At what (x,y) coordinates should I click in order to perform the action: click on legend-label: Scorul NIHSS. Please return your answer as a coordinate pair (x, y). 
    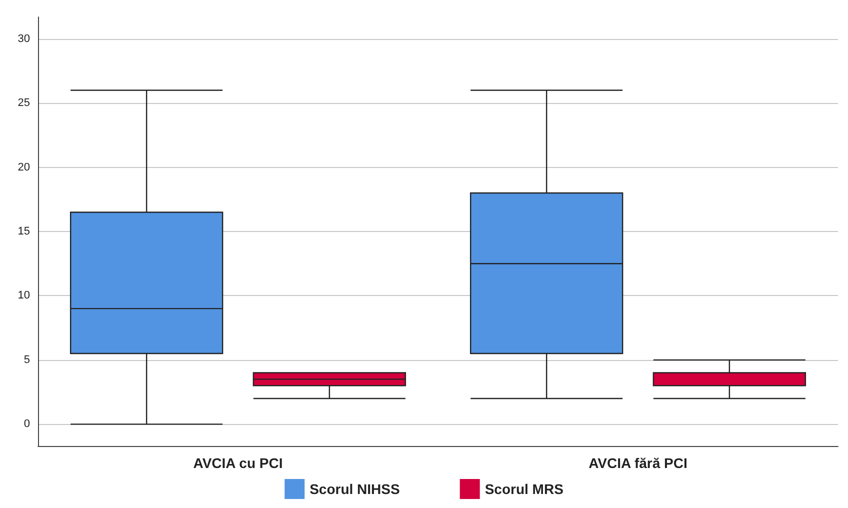
    Looking at the image, I should click on (355, 489).